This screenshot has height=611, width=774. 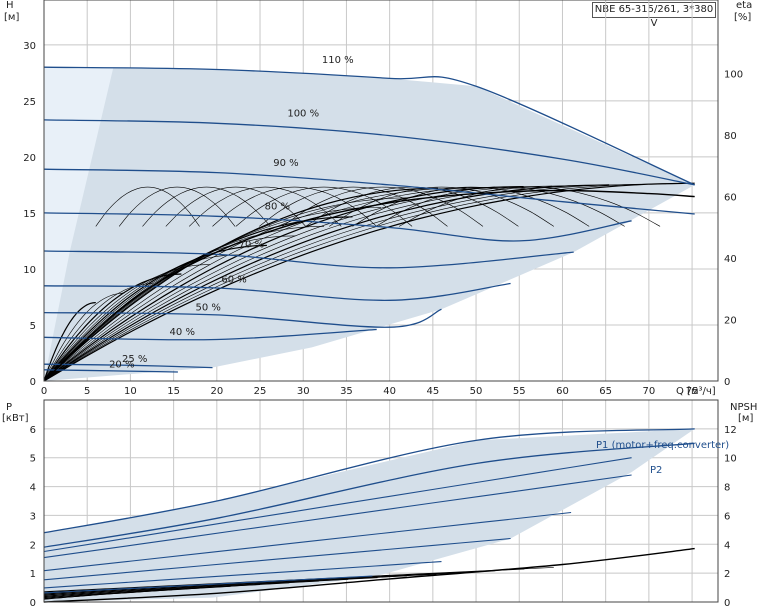 What do you see at coordinates (662, 445) in the screenshot?
I see `annotation-p1: P1 (motor+freq.converter)` at bounding box center [662, 445].